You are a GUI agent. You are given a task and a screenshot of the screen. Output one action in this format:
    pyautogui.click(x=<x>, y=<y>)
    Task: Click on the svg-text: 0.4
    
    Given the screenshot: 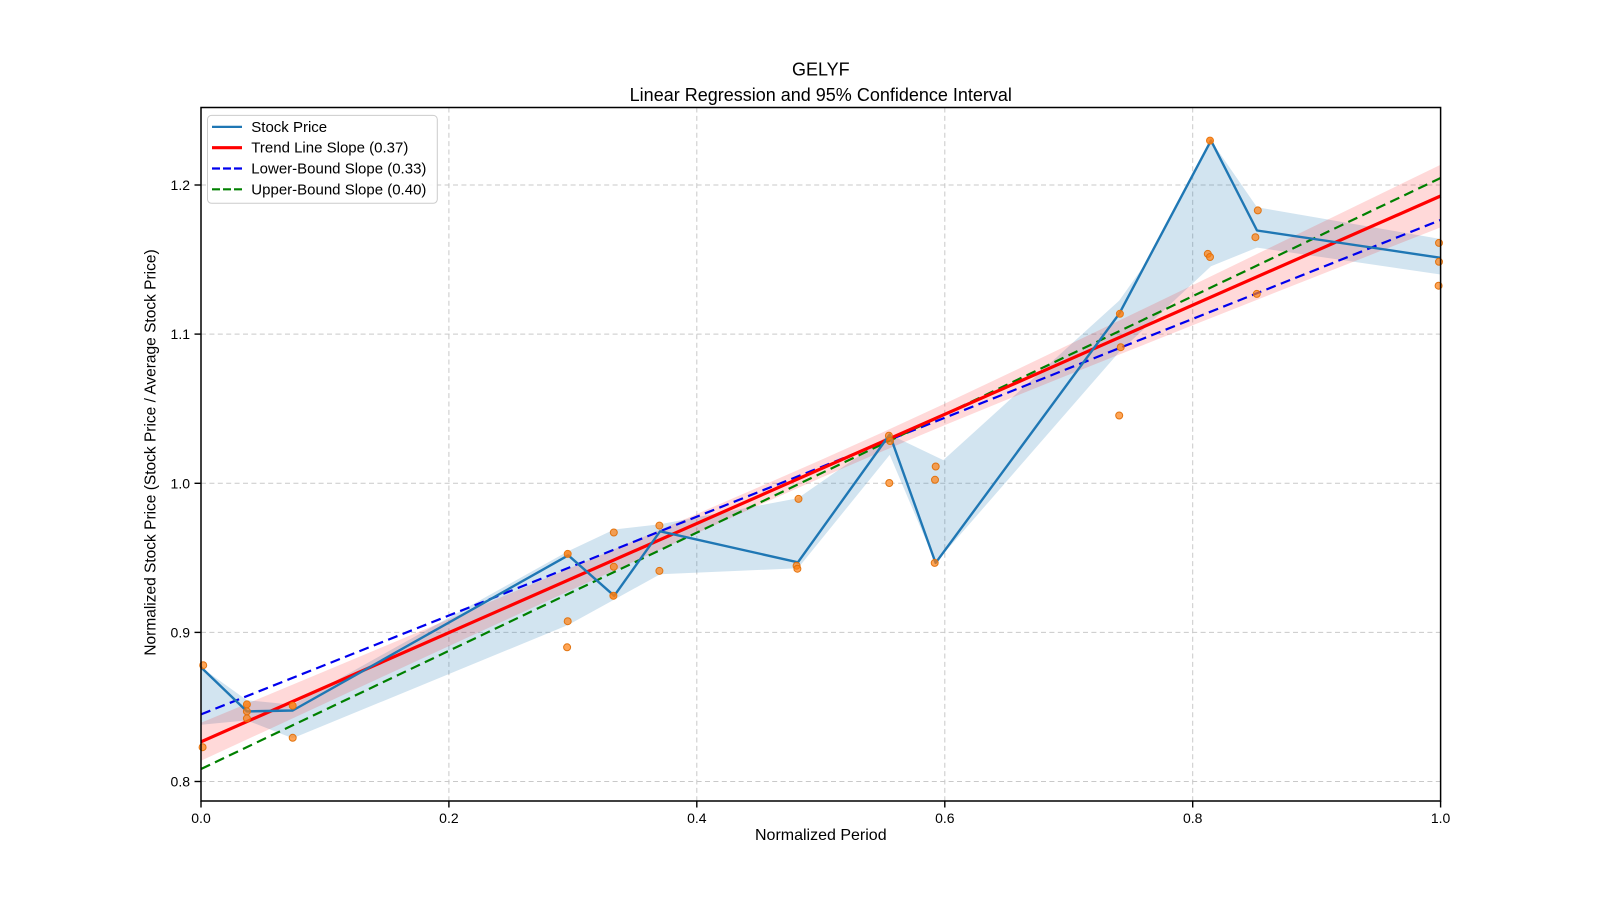 What is the action you would take?
    pyautogui.click(x=697, y=818)
    